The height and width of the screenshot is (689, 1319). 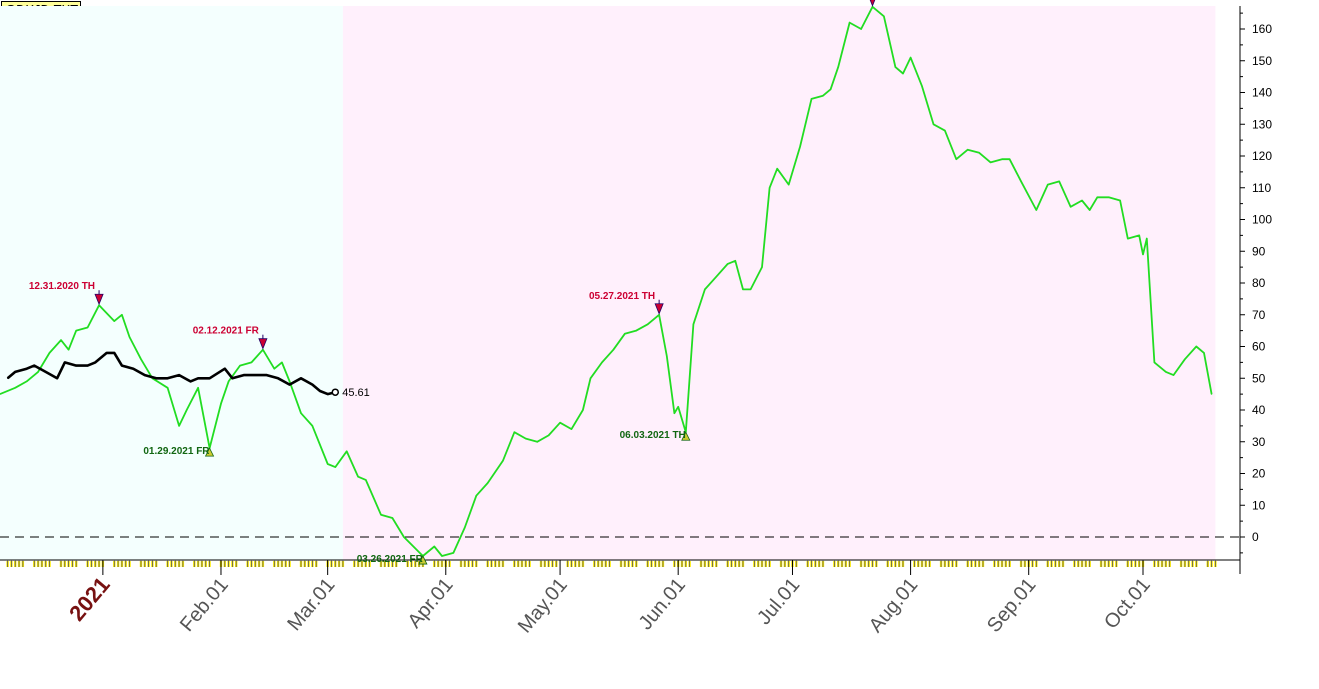 What do you see at coordinates (1012, 605) in the screenshot?
I see `x-month-label: Sep.01` at bounding box center [1012, 605].